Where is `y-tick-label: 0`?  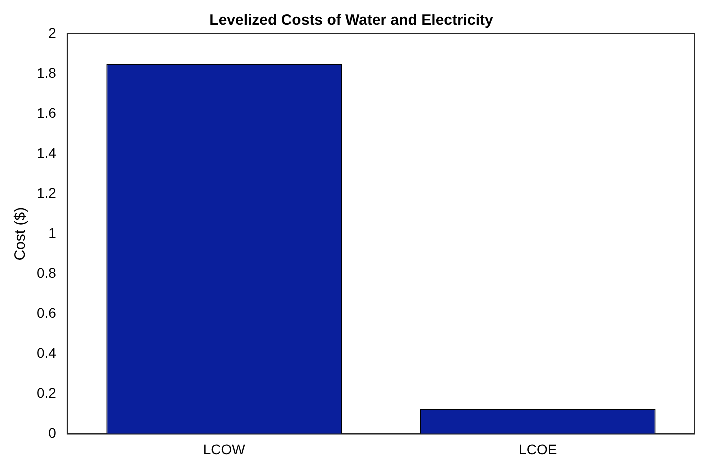
y-tick-label: 0 is located at coordinates (52, 433).